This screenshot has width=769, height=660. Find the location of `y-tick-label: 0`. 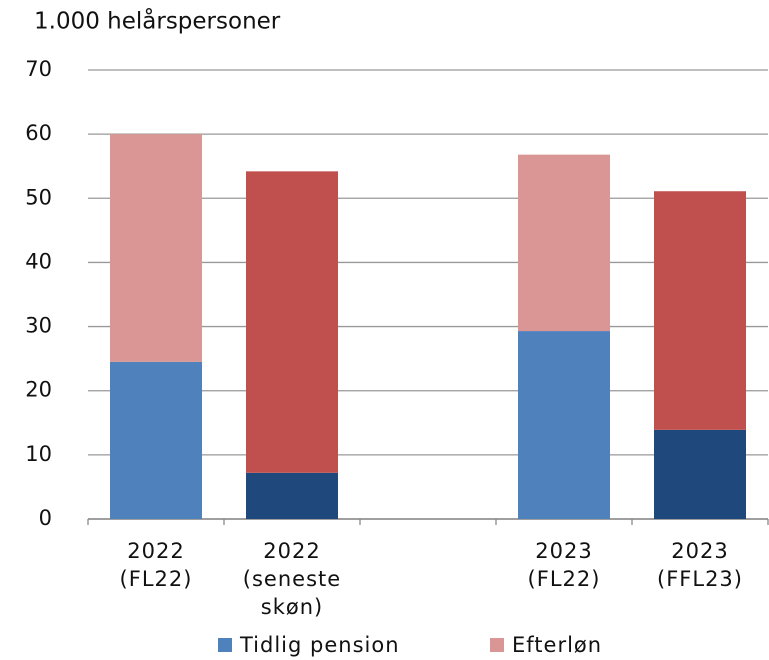

y-tick-label: 0 is located at coordinates (45, 518).